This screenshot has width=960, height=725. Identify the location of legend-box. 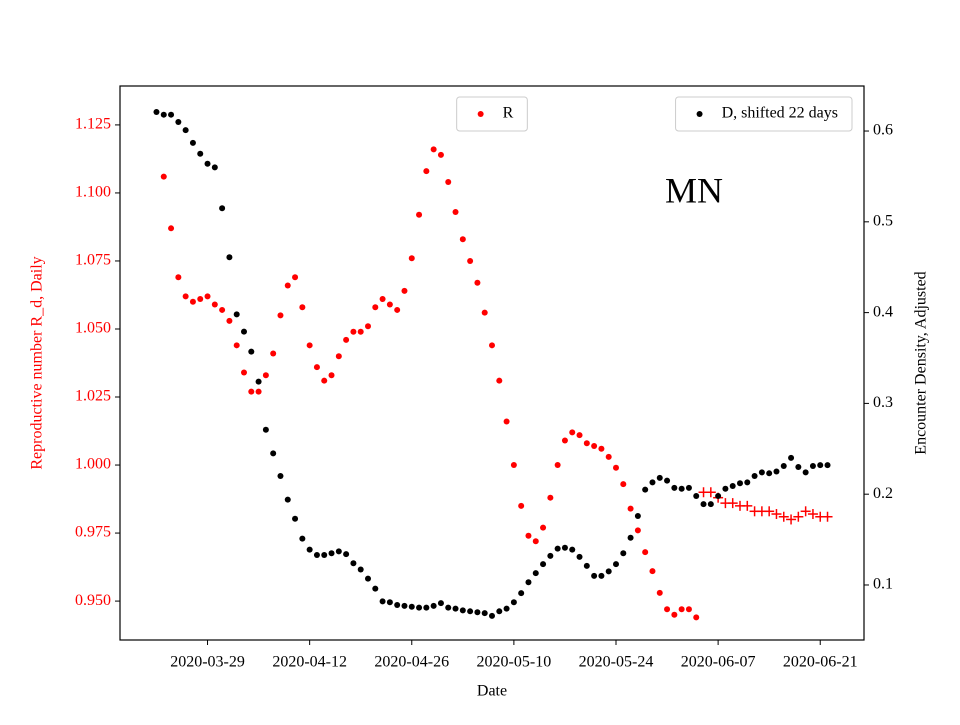
(764, 114).